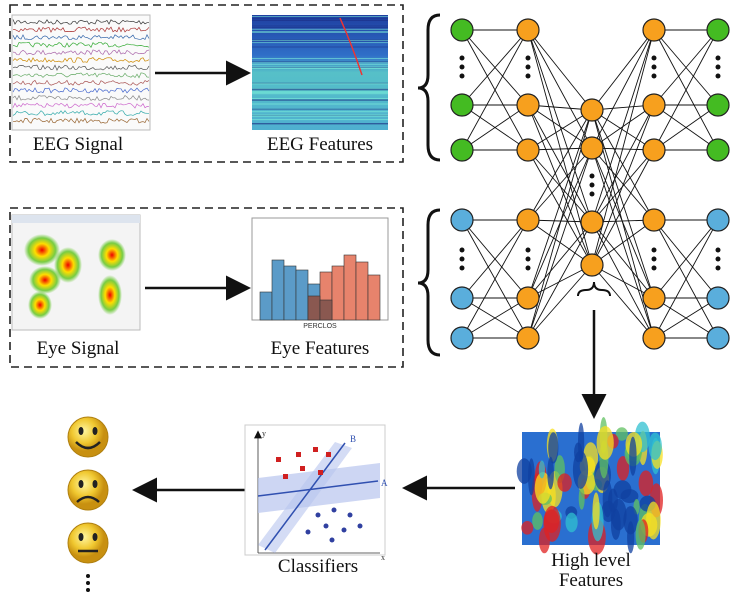  I want to click on label: EEG Features, so click(320, 144).